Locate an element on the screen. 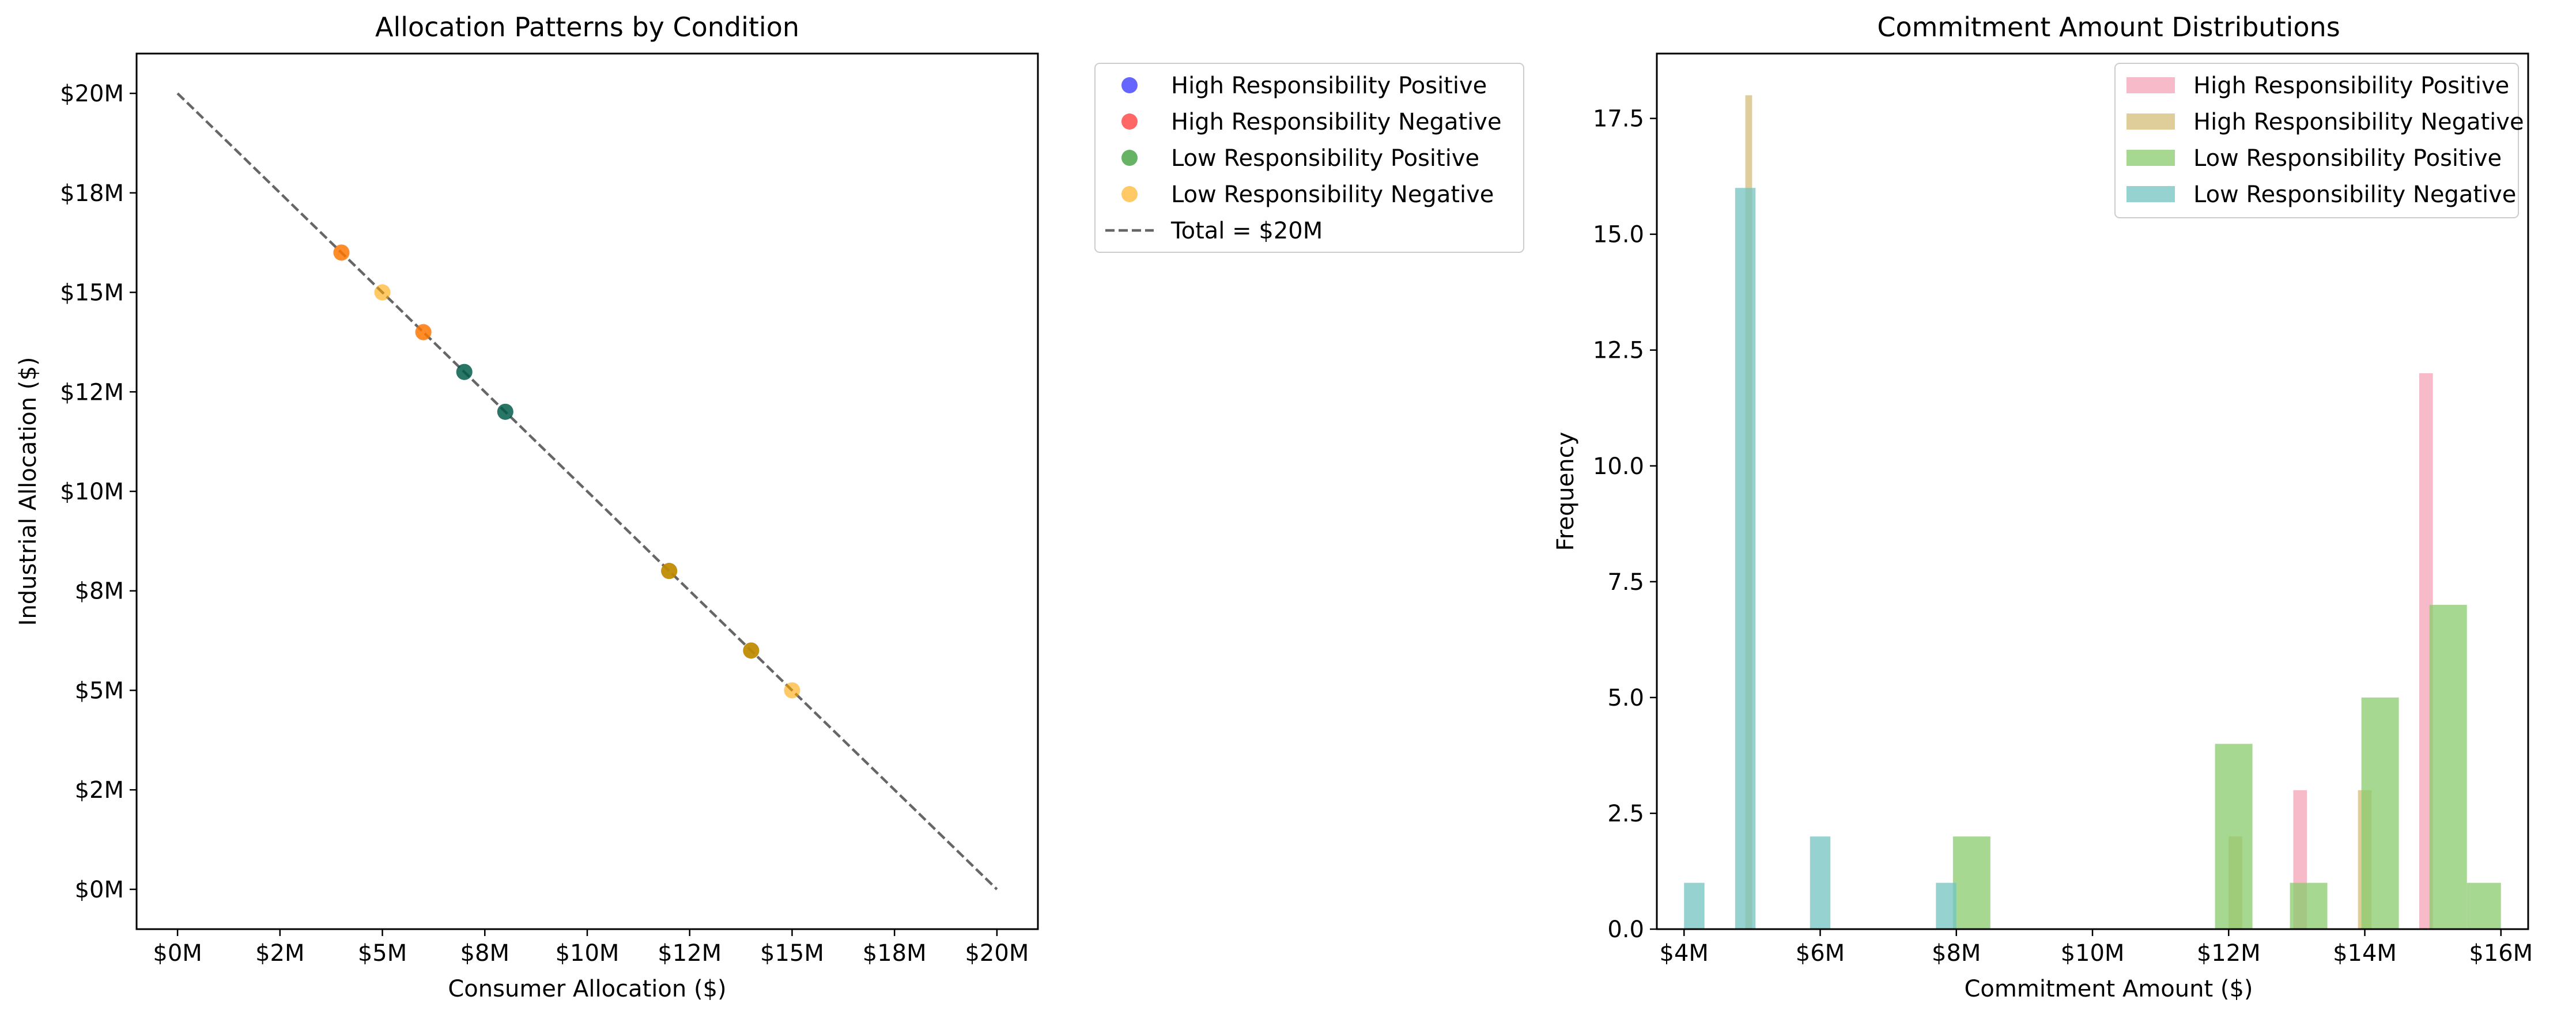 The width and height of the screenshot is (2576, 1019). histogram-legend-label: High Responsibility Negative is located at coordinates (2358, 122).